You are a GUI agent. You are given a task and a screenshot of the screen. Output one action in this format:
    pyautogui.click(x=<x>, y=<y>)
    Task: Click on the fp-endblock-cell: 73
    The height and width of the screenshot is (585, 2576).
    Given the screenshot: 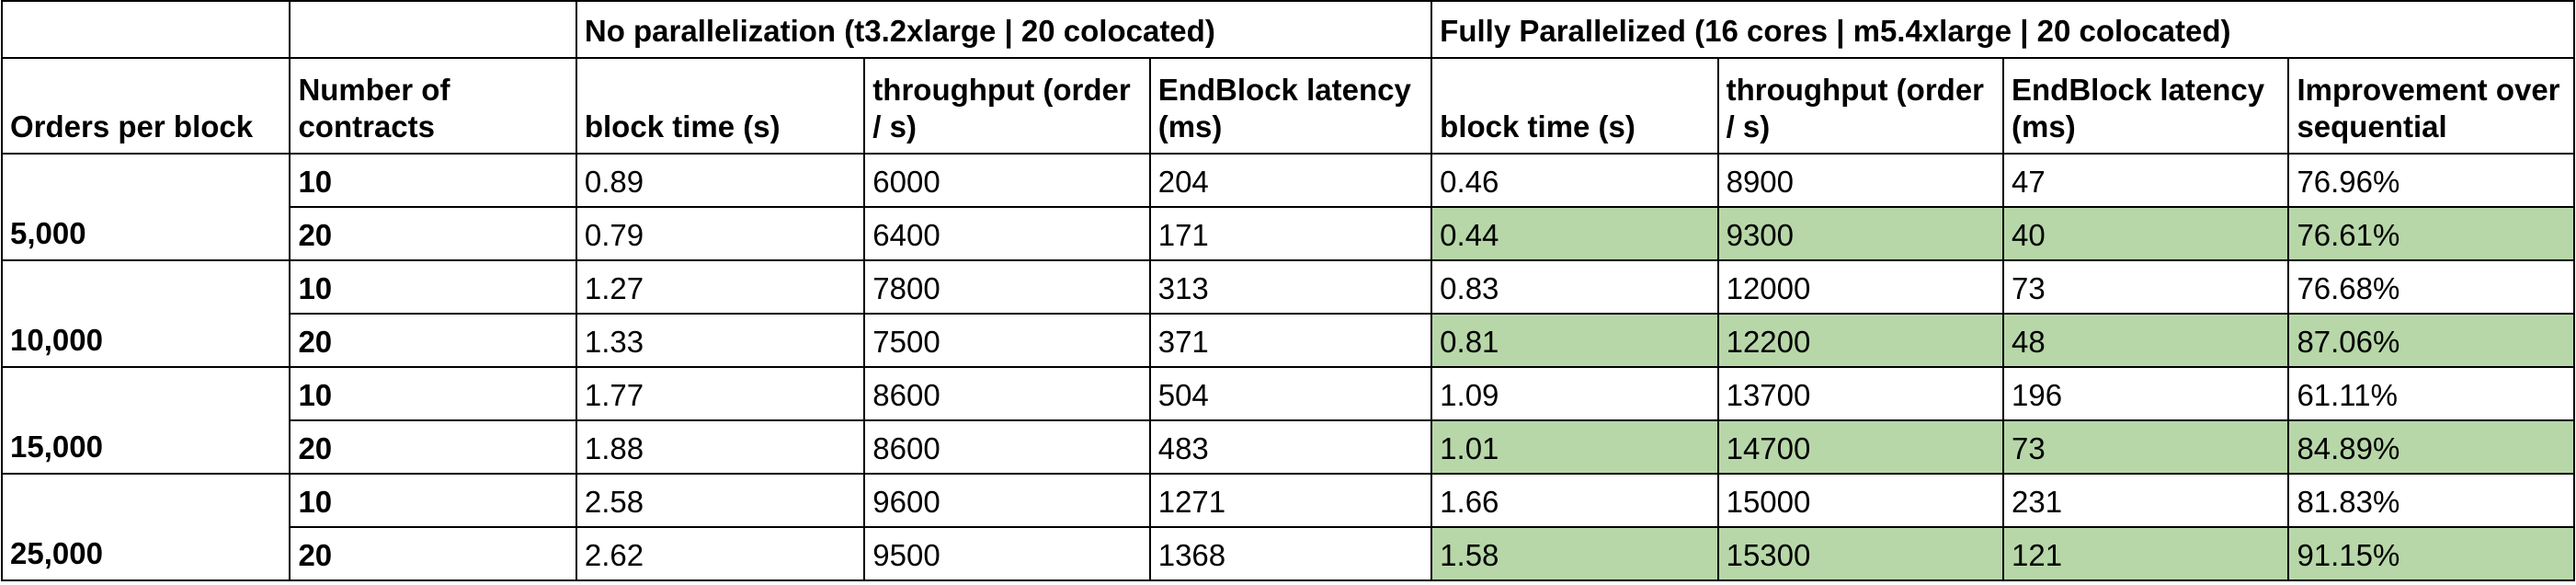 What is the action you would take?
    pyautogui.click(x=2146, y=287)
    